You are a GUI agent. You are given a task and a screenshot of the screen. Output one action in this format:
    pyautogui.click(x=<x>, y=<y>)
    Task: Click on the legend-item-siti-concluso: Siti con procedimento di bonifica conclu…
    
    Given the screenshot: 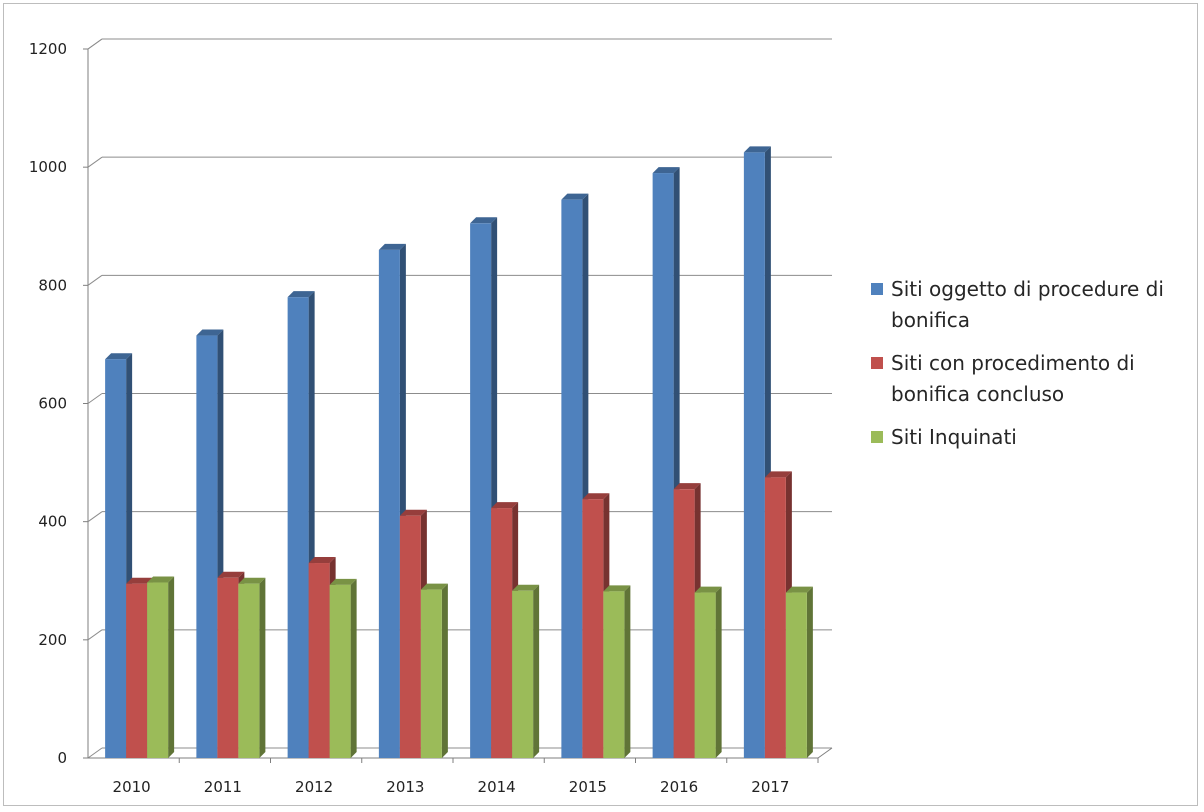 What is the action you would take?
    pyautogui.click(x=1036, y=379)
    